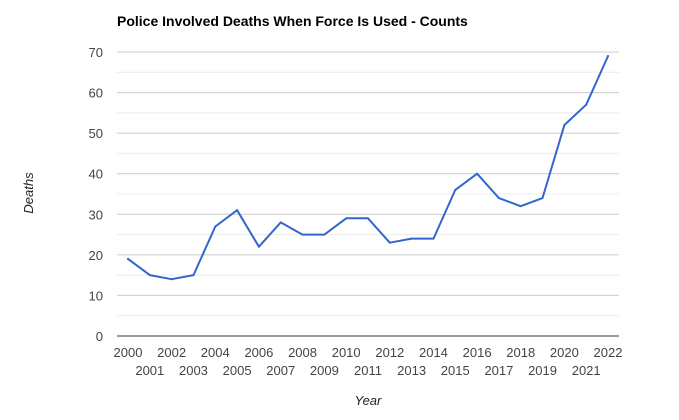  What do you see at coordinates (193, 370) in the screenshot?
I see `x-tick-label: 2003` at bounding box center [193, 370].